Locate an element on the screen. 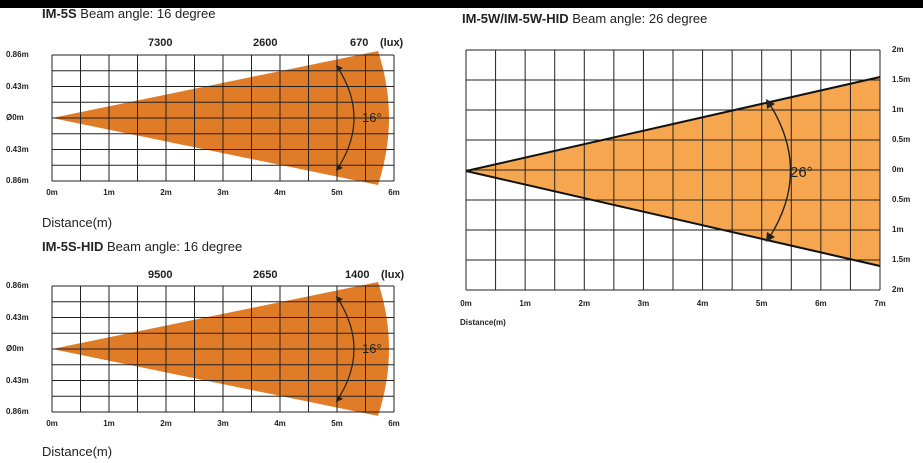 The height and width of the screenshot is (463, 923). diagram-title-im5w: IM-5W/IM-5W-HID Beam angle: 26 degree is located at coordinates (584, 18).